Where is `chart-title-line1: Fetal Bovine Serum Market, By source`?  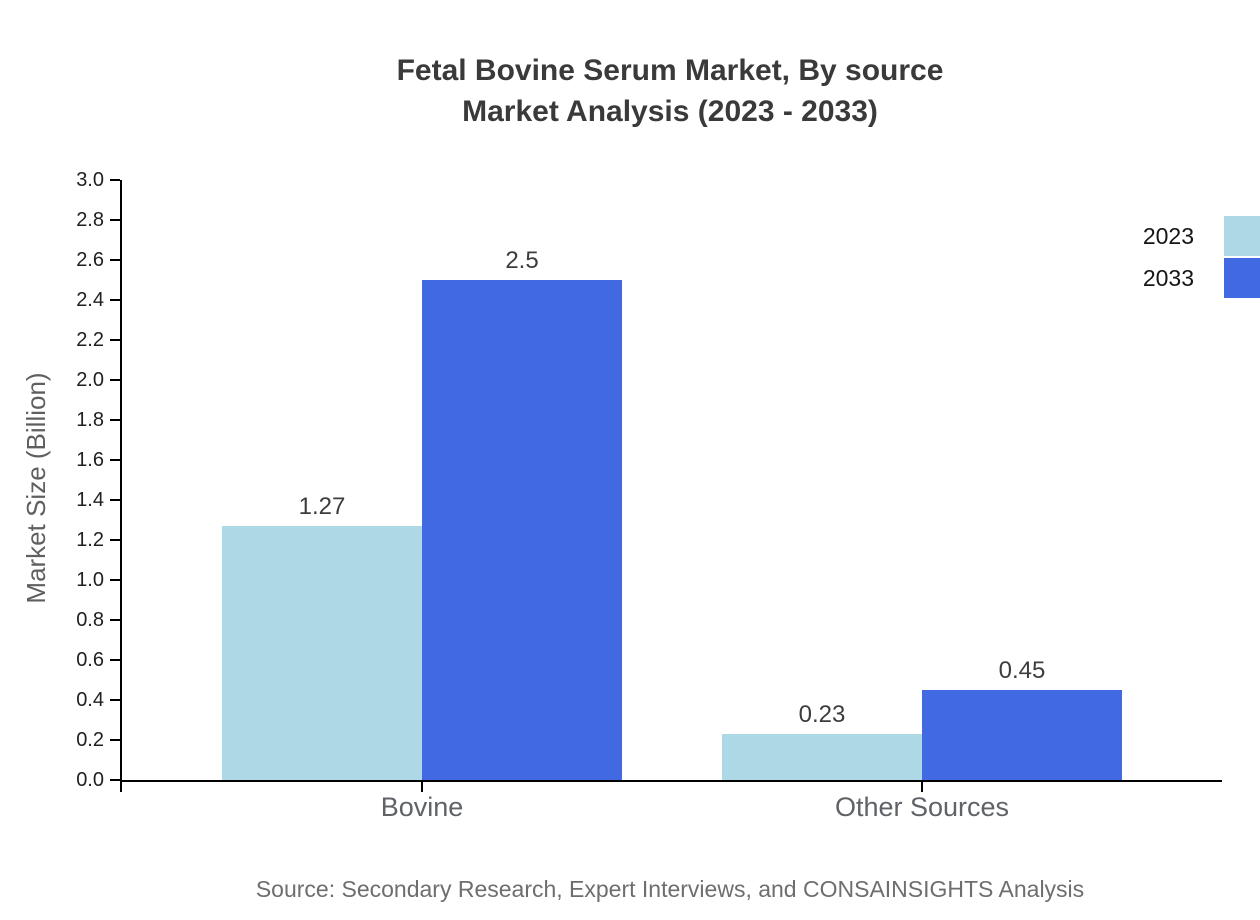 chart-title-line1: Fetal Bovine Serum Market, By source is located at coordinates (670, 70).